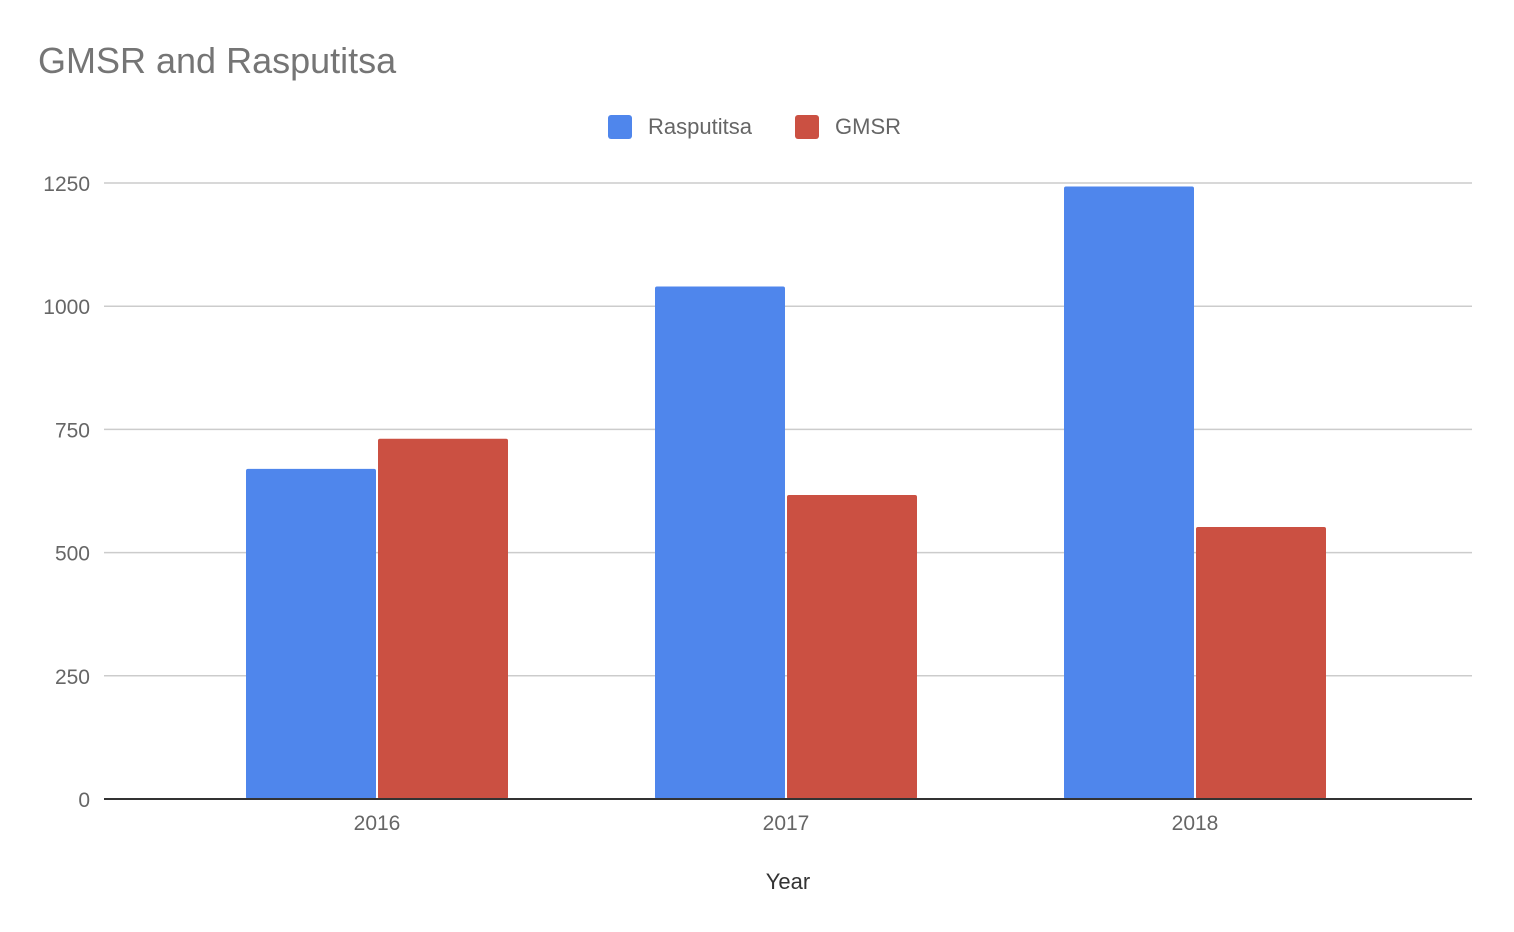  Describe the element at coordinates (66, 184) in the screenshot. I see `y-tick-label: 1250` at that location.